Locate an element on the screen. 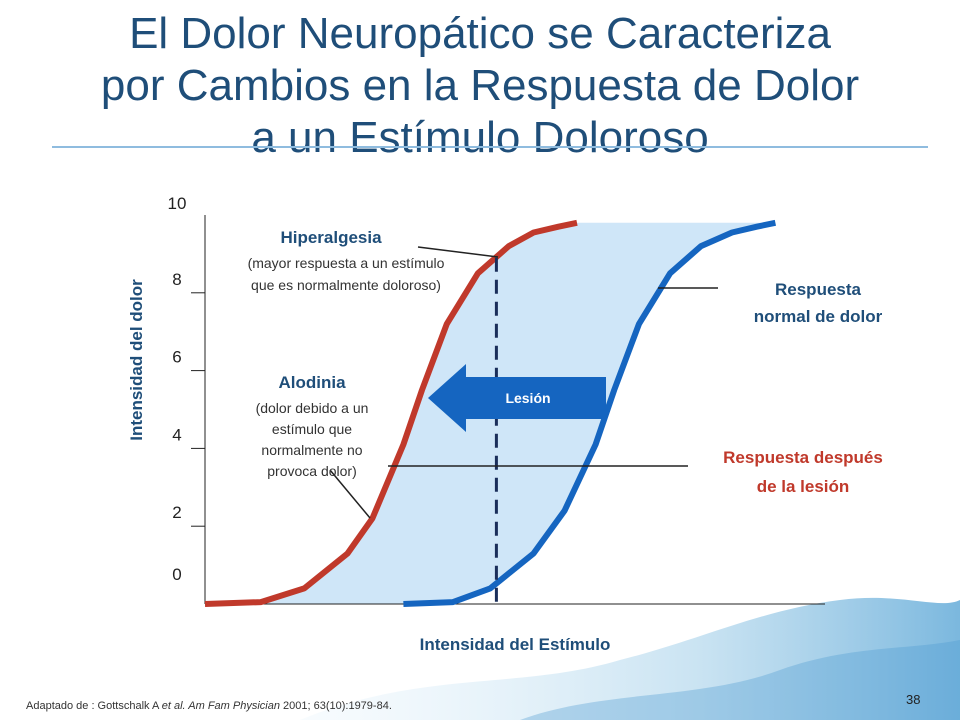 The image size is (960, 720). y-tick-label: 0 is located at coordinates (176, 574).